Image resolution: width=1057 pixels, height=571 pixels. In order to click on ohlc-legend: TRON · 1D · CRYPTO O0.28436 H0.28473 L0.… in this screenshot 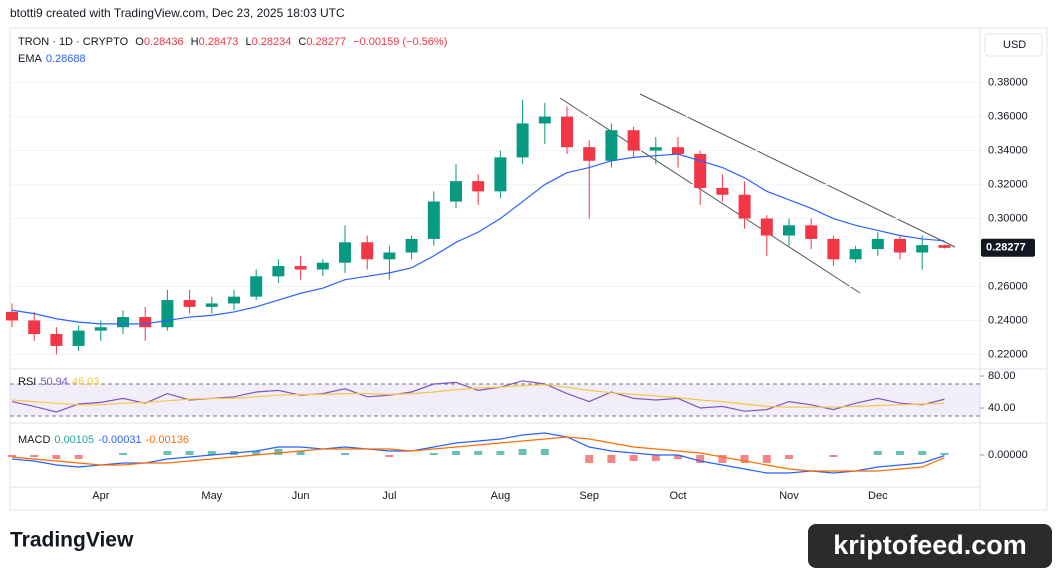, I will do `click(234, 42)`.